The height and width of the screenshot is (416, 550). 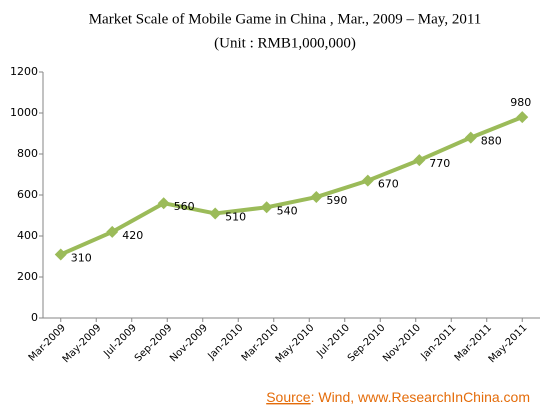 I want to click on x-tick-label: Jul-2009, so click(x=120, y=341).